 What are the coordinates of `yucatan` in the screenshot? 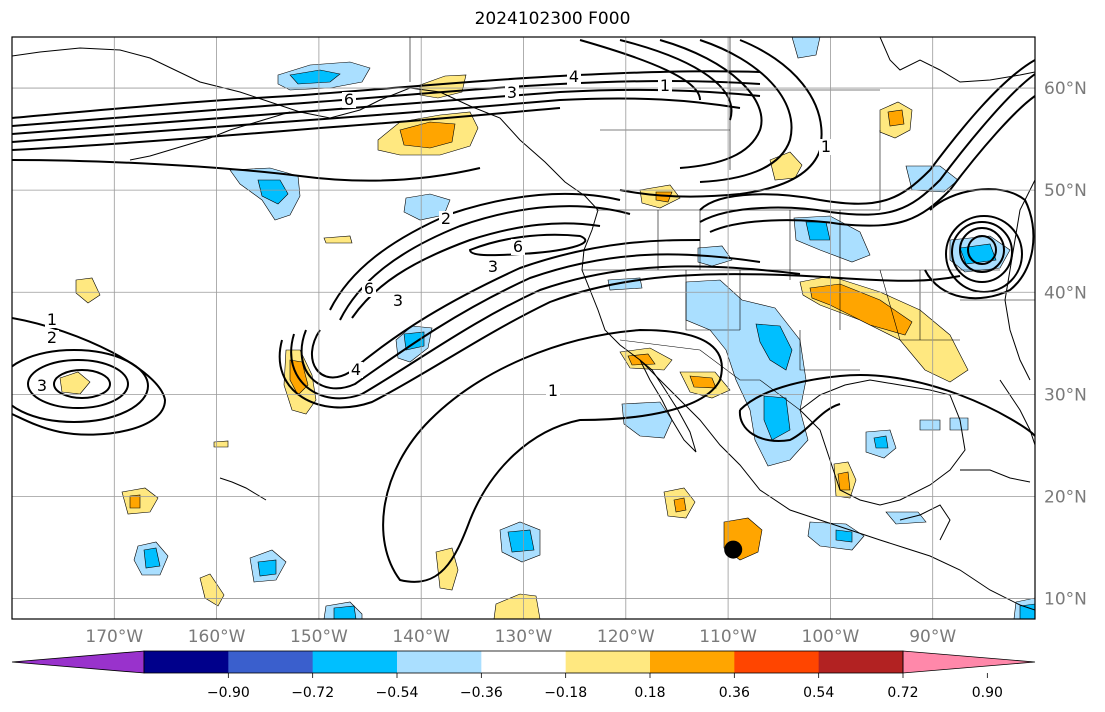 It's located at (925, 522).